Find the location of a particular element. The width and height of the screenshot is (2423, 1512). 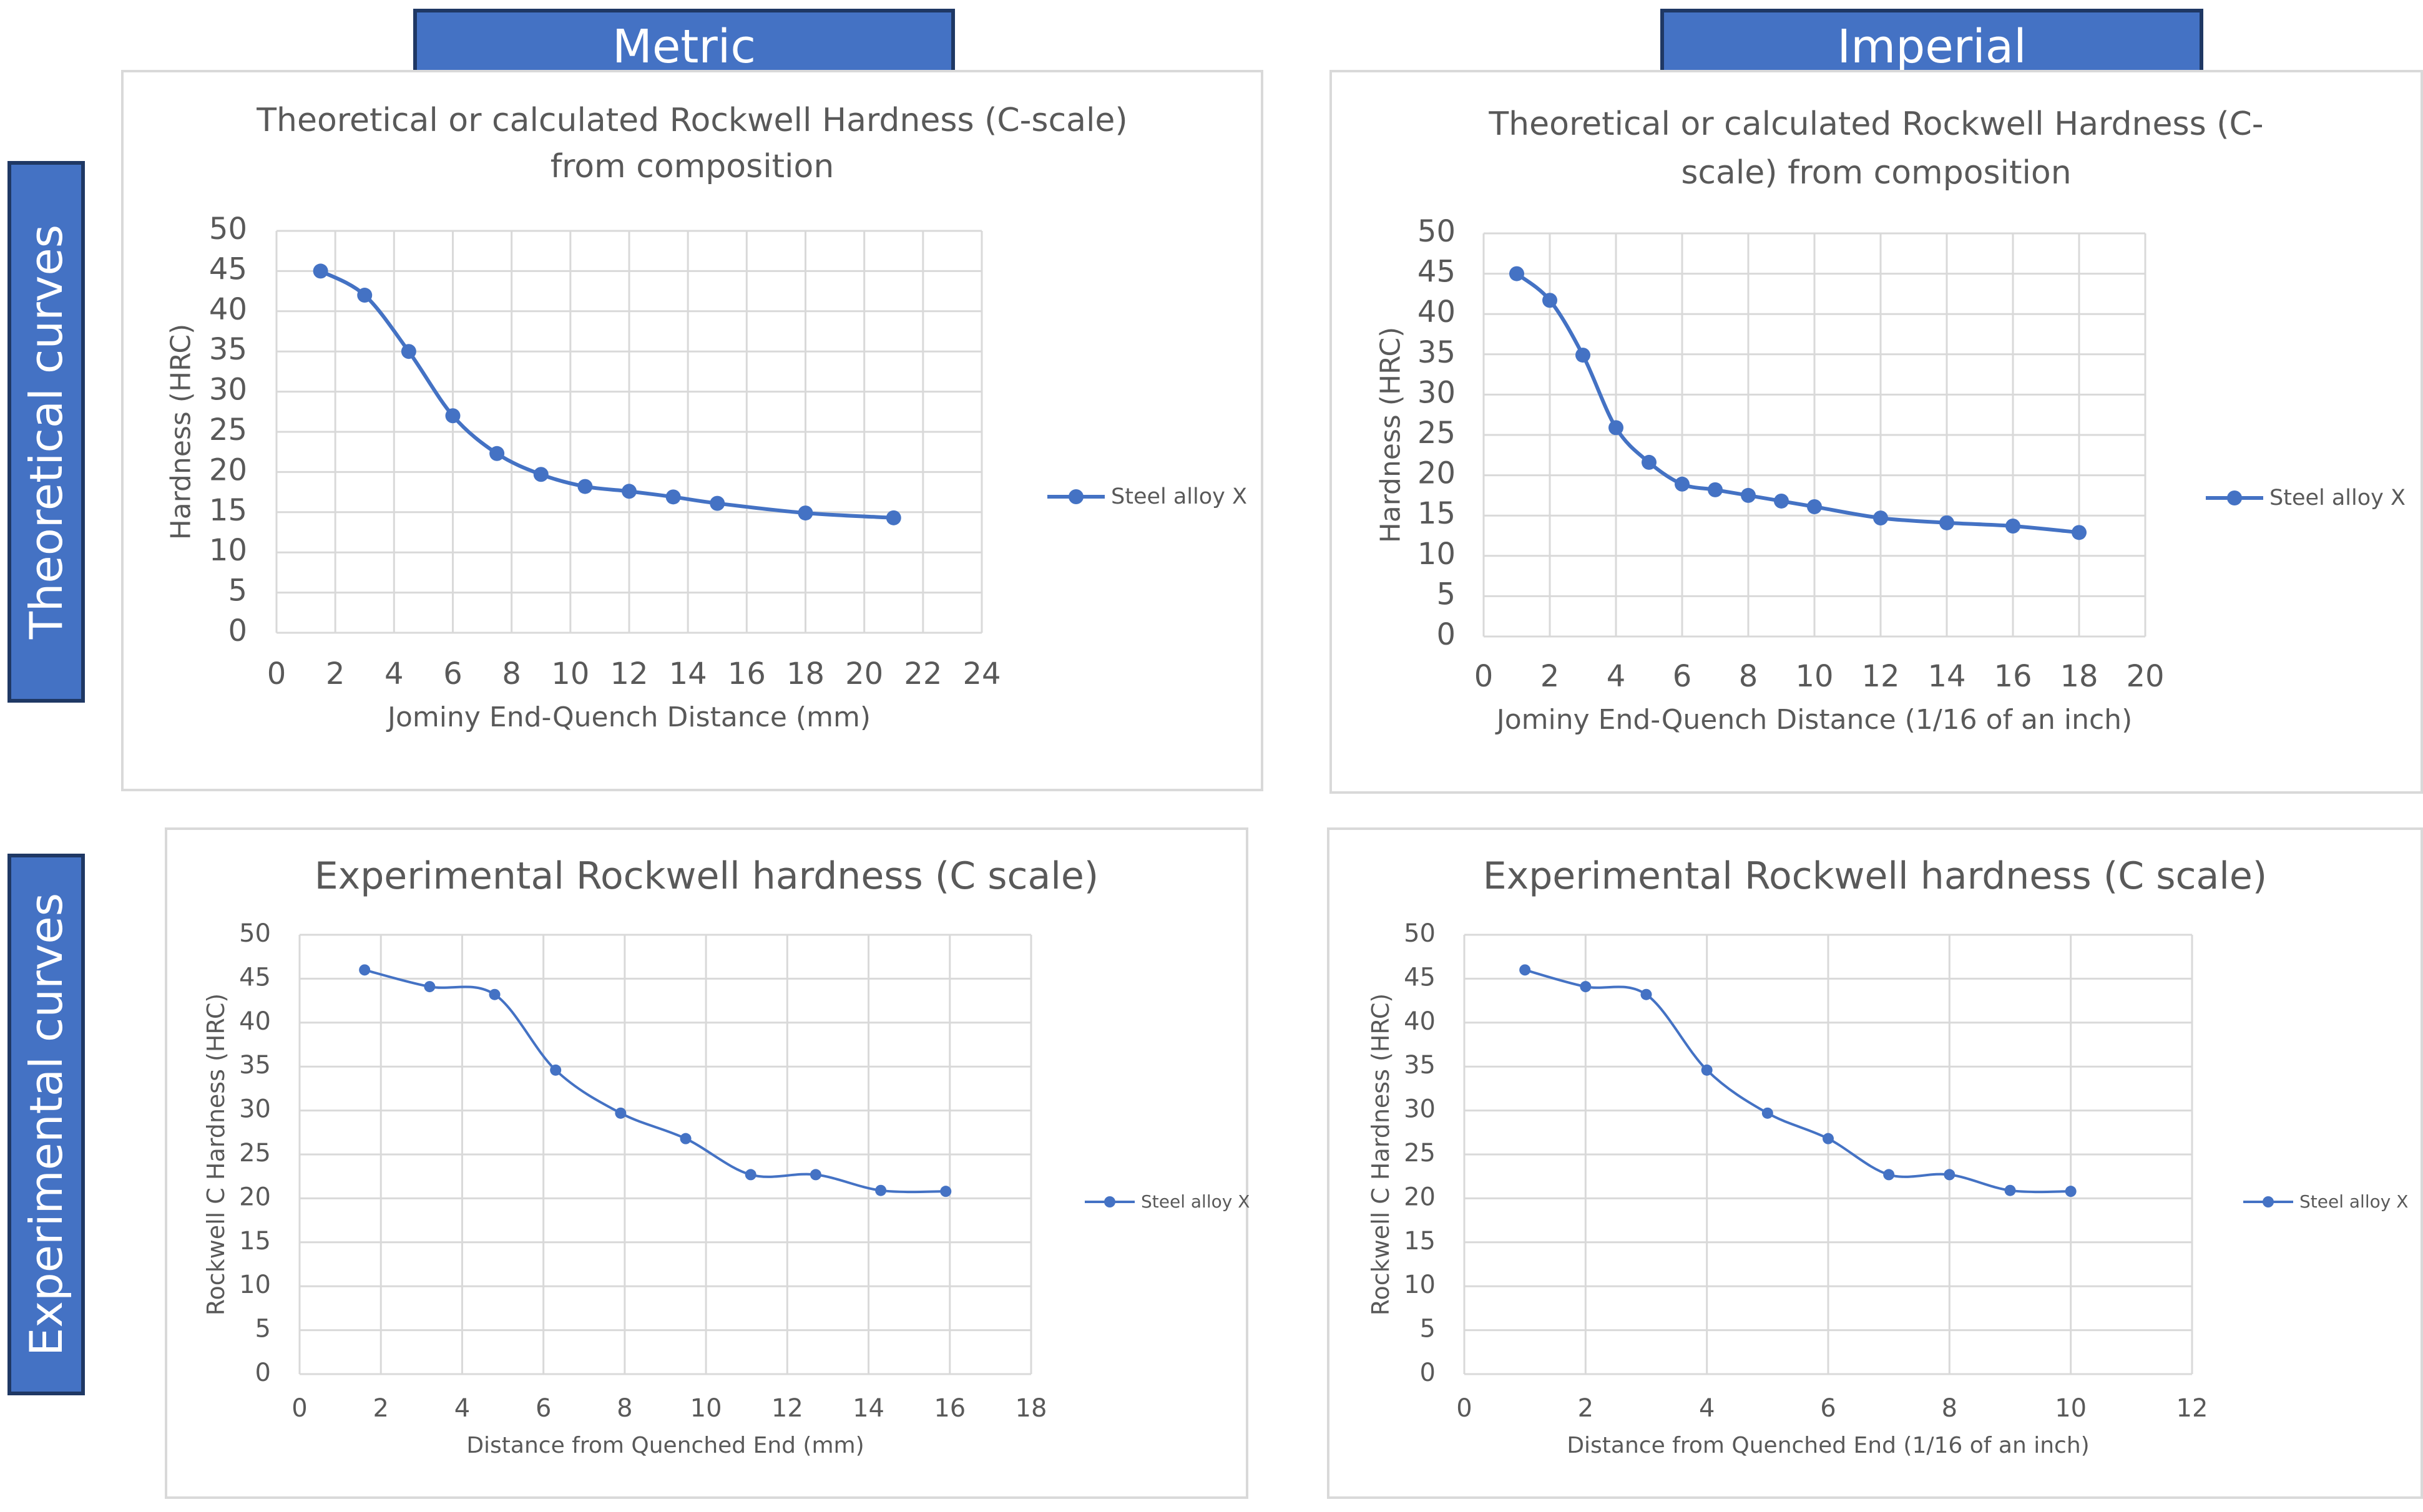

chart-svg: 0 5 10 15 20 25 30 35 40 45 50 0 2 4 6 8 10 12 14 16 18 20 is located at coordinates (1791, 454).